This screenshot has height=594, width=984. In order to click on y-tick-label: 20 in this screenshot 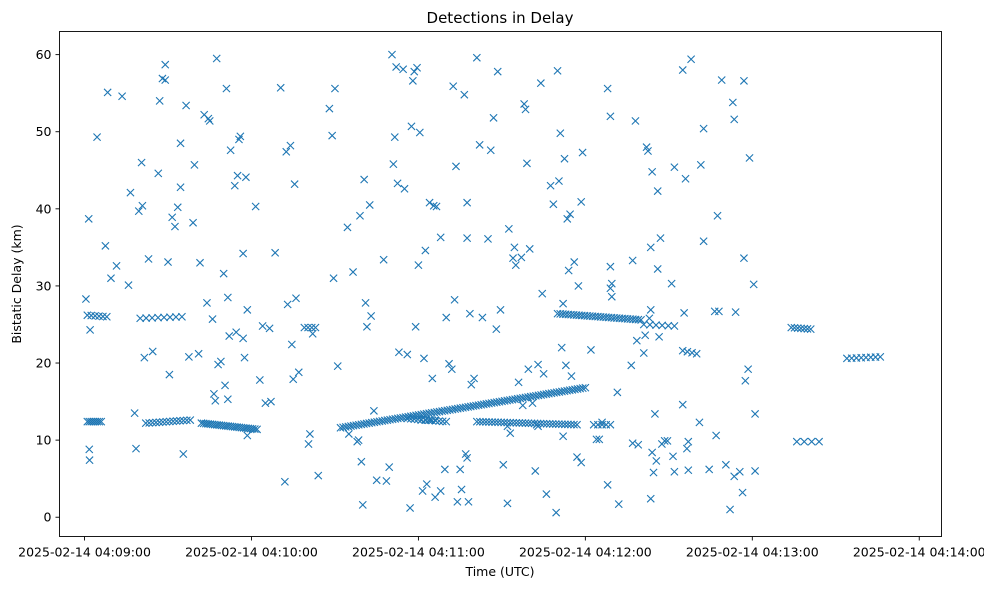, I will do `click(44, 363)`.